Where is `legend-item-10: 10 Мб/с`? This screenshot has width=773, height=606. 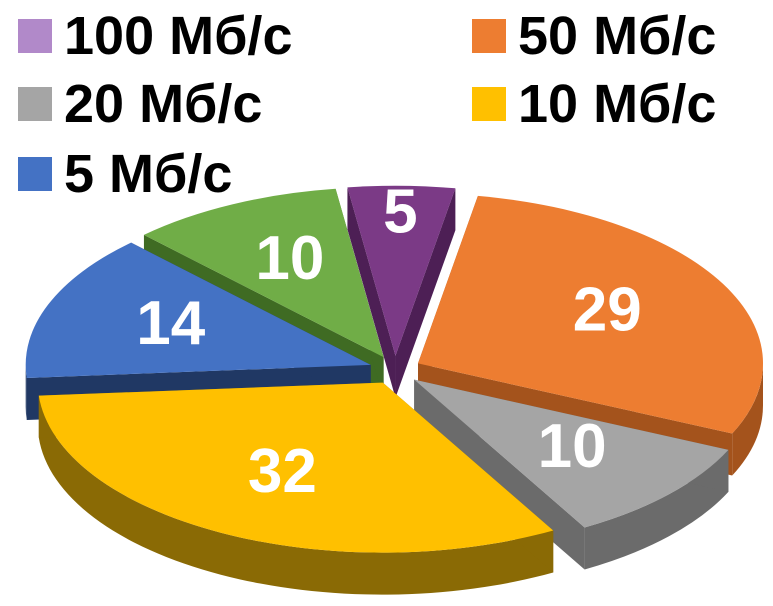
legend-item-10: 10 Мб/с is located at coordinates (594, 104).